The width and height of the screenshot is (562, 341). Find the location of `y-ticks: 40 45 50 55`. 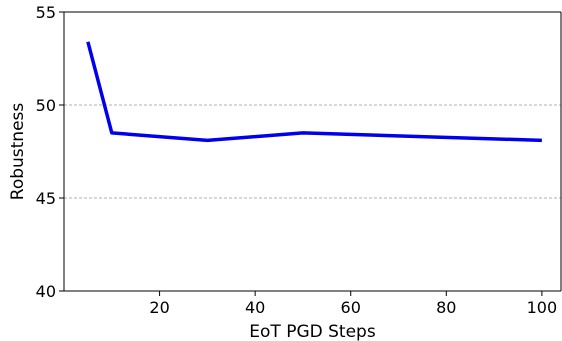

y-ticks: 40 45 50 55 is located at coordinates (50, 152).